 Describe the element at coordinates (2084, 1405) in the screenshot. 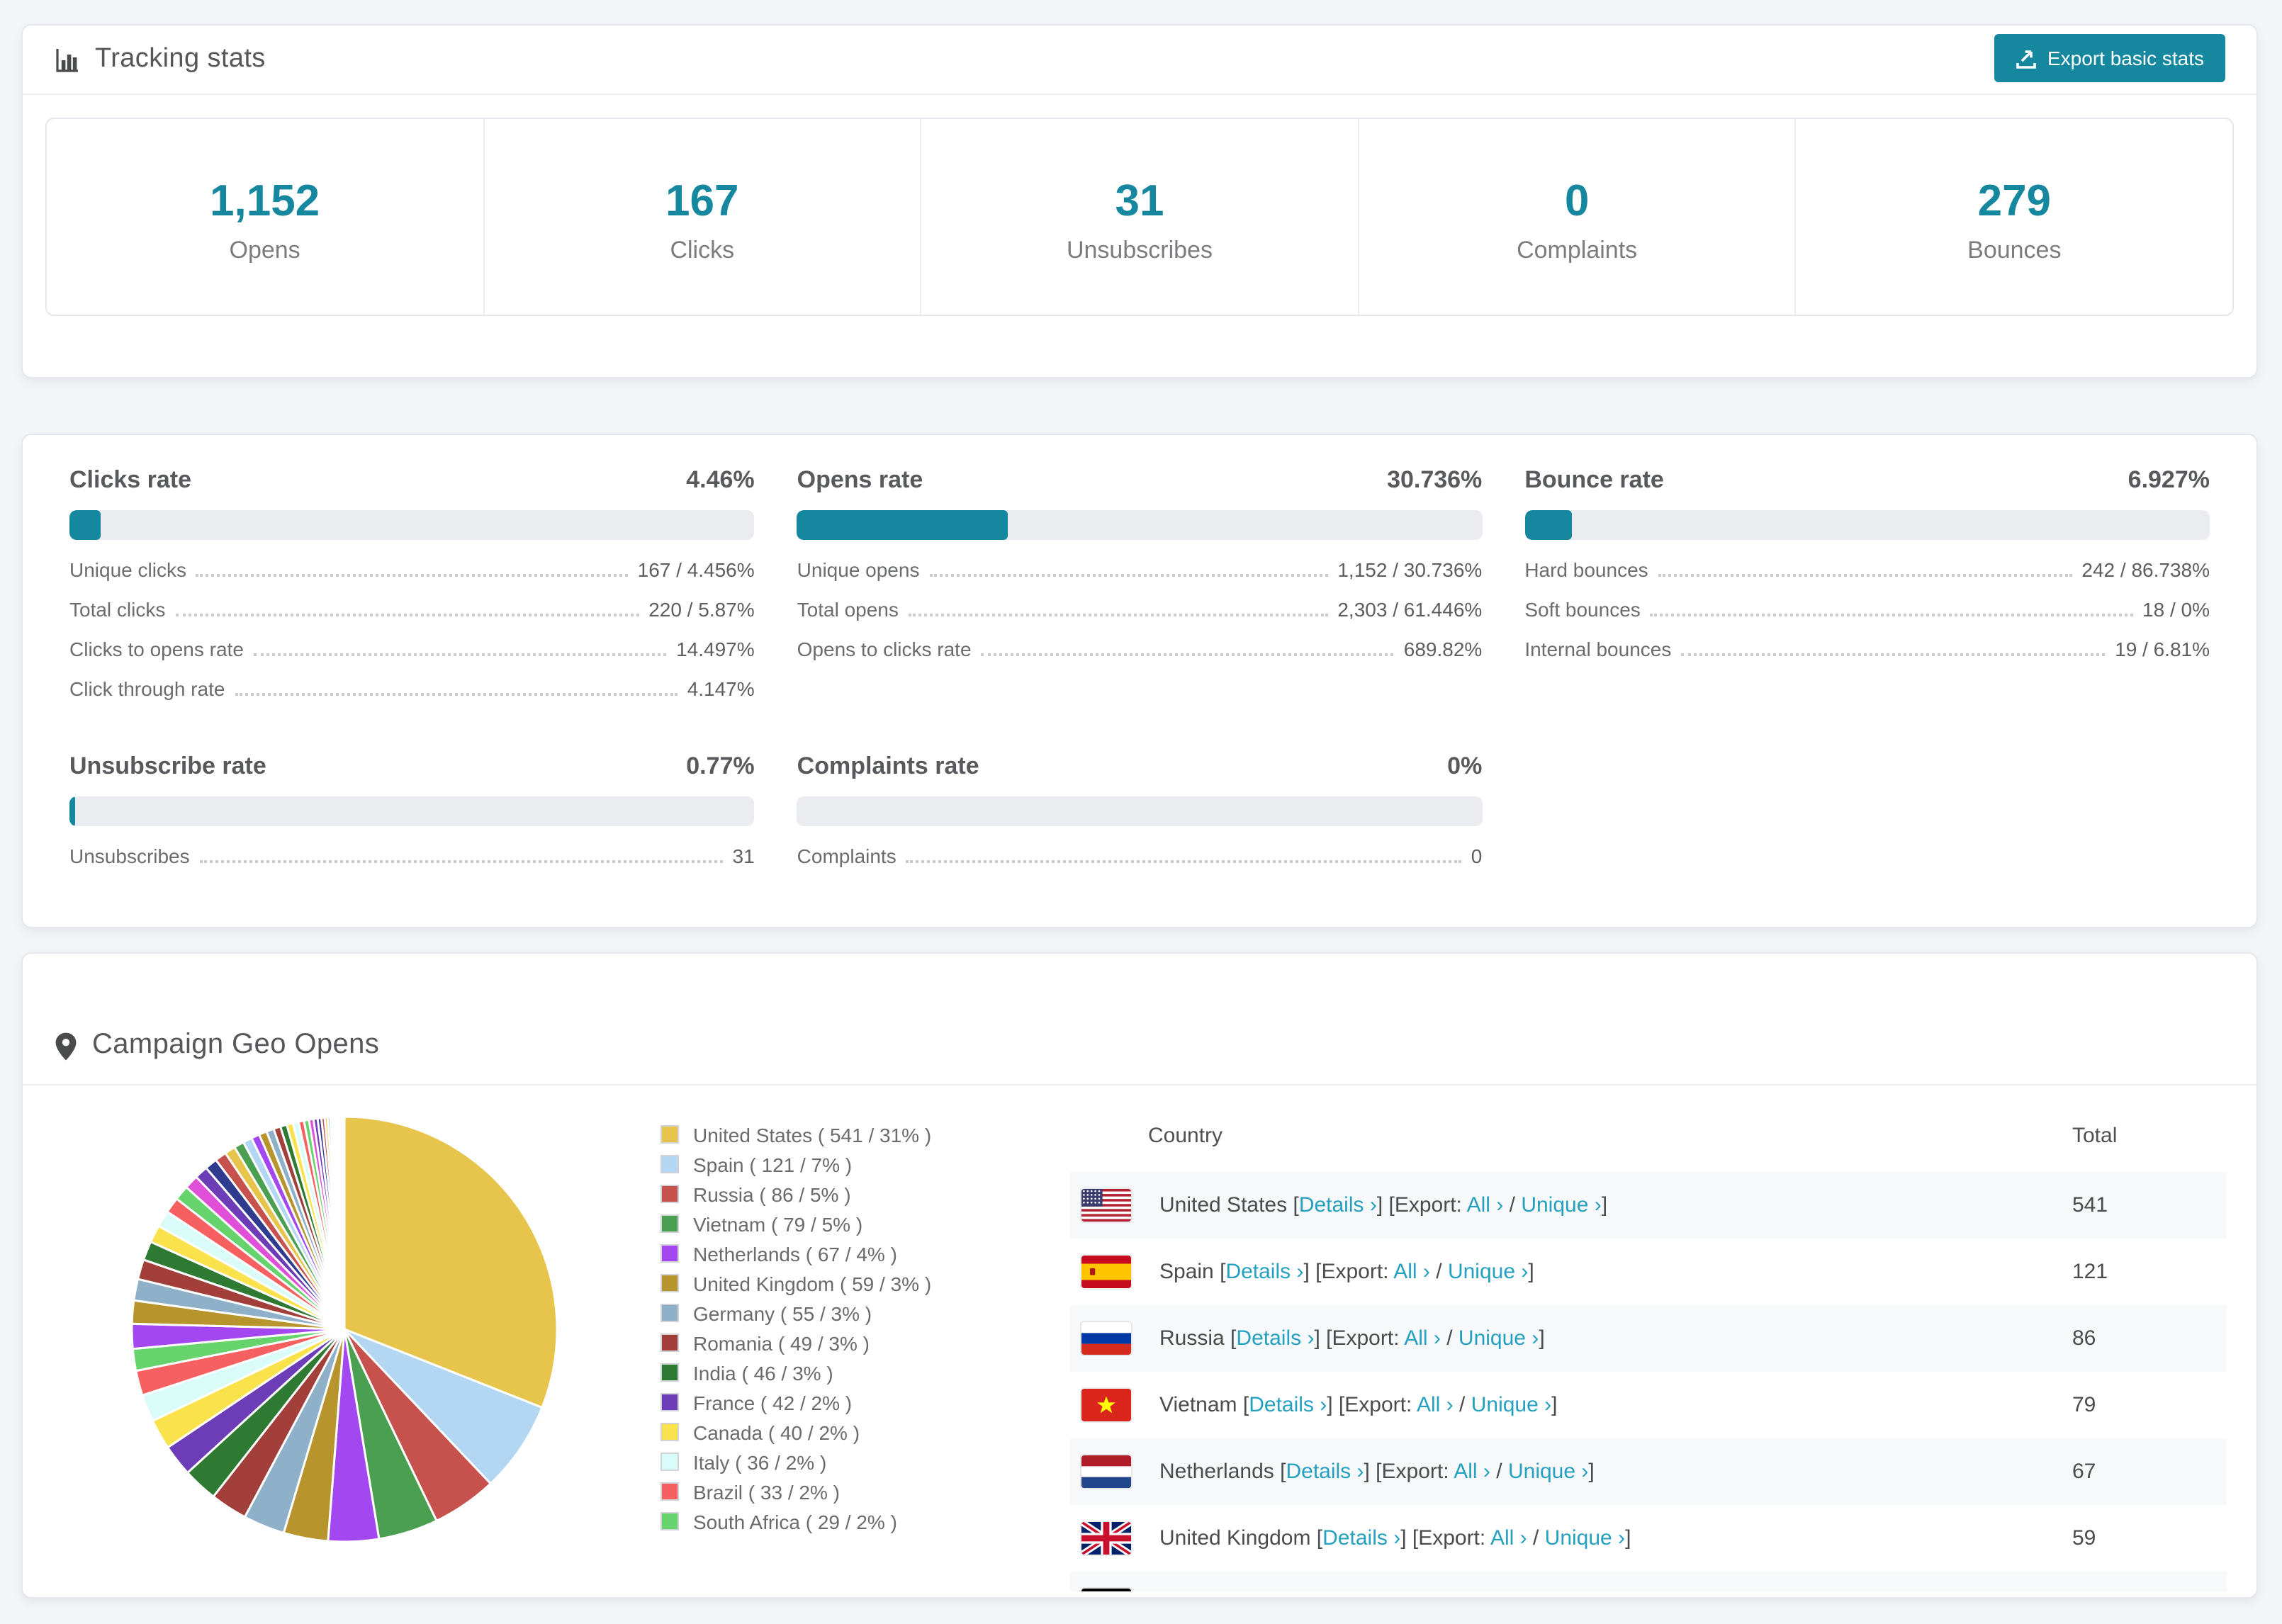

I see `country-total: 79` at that location.